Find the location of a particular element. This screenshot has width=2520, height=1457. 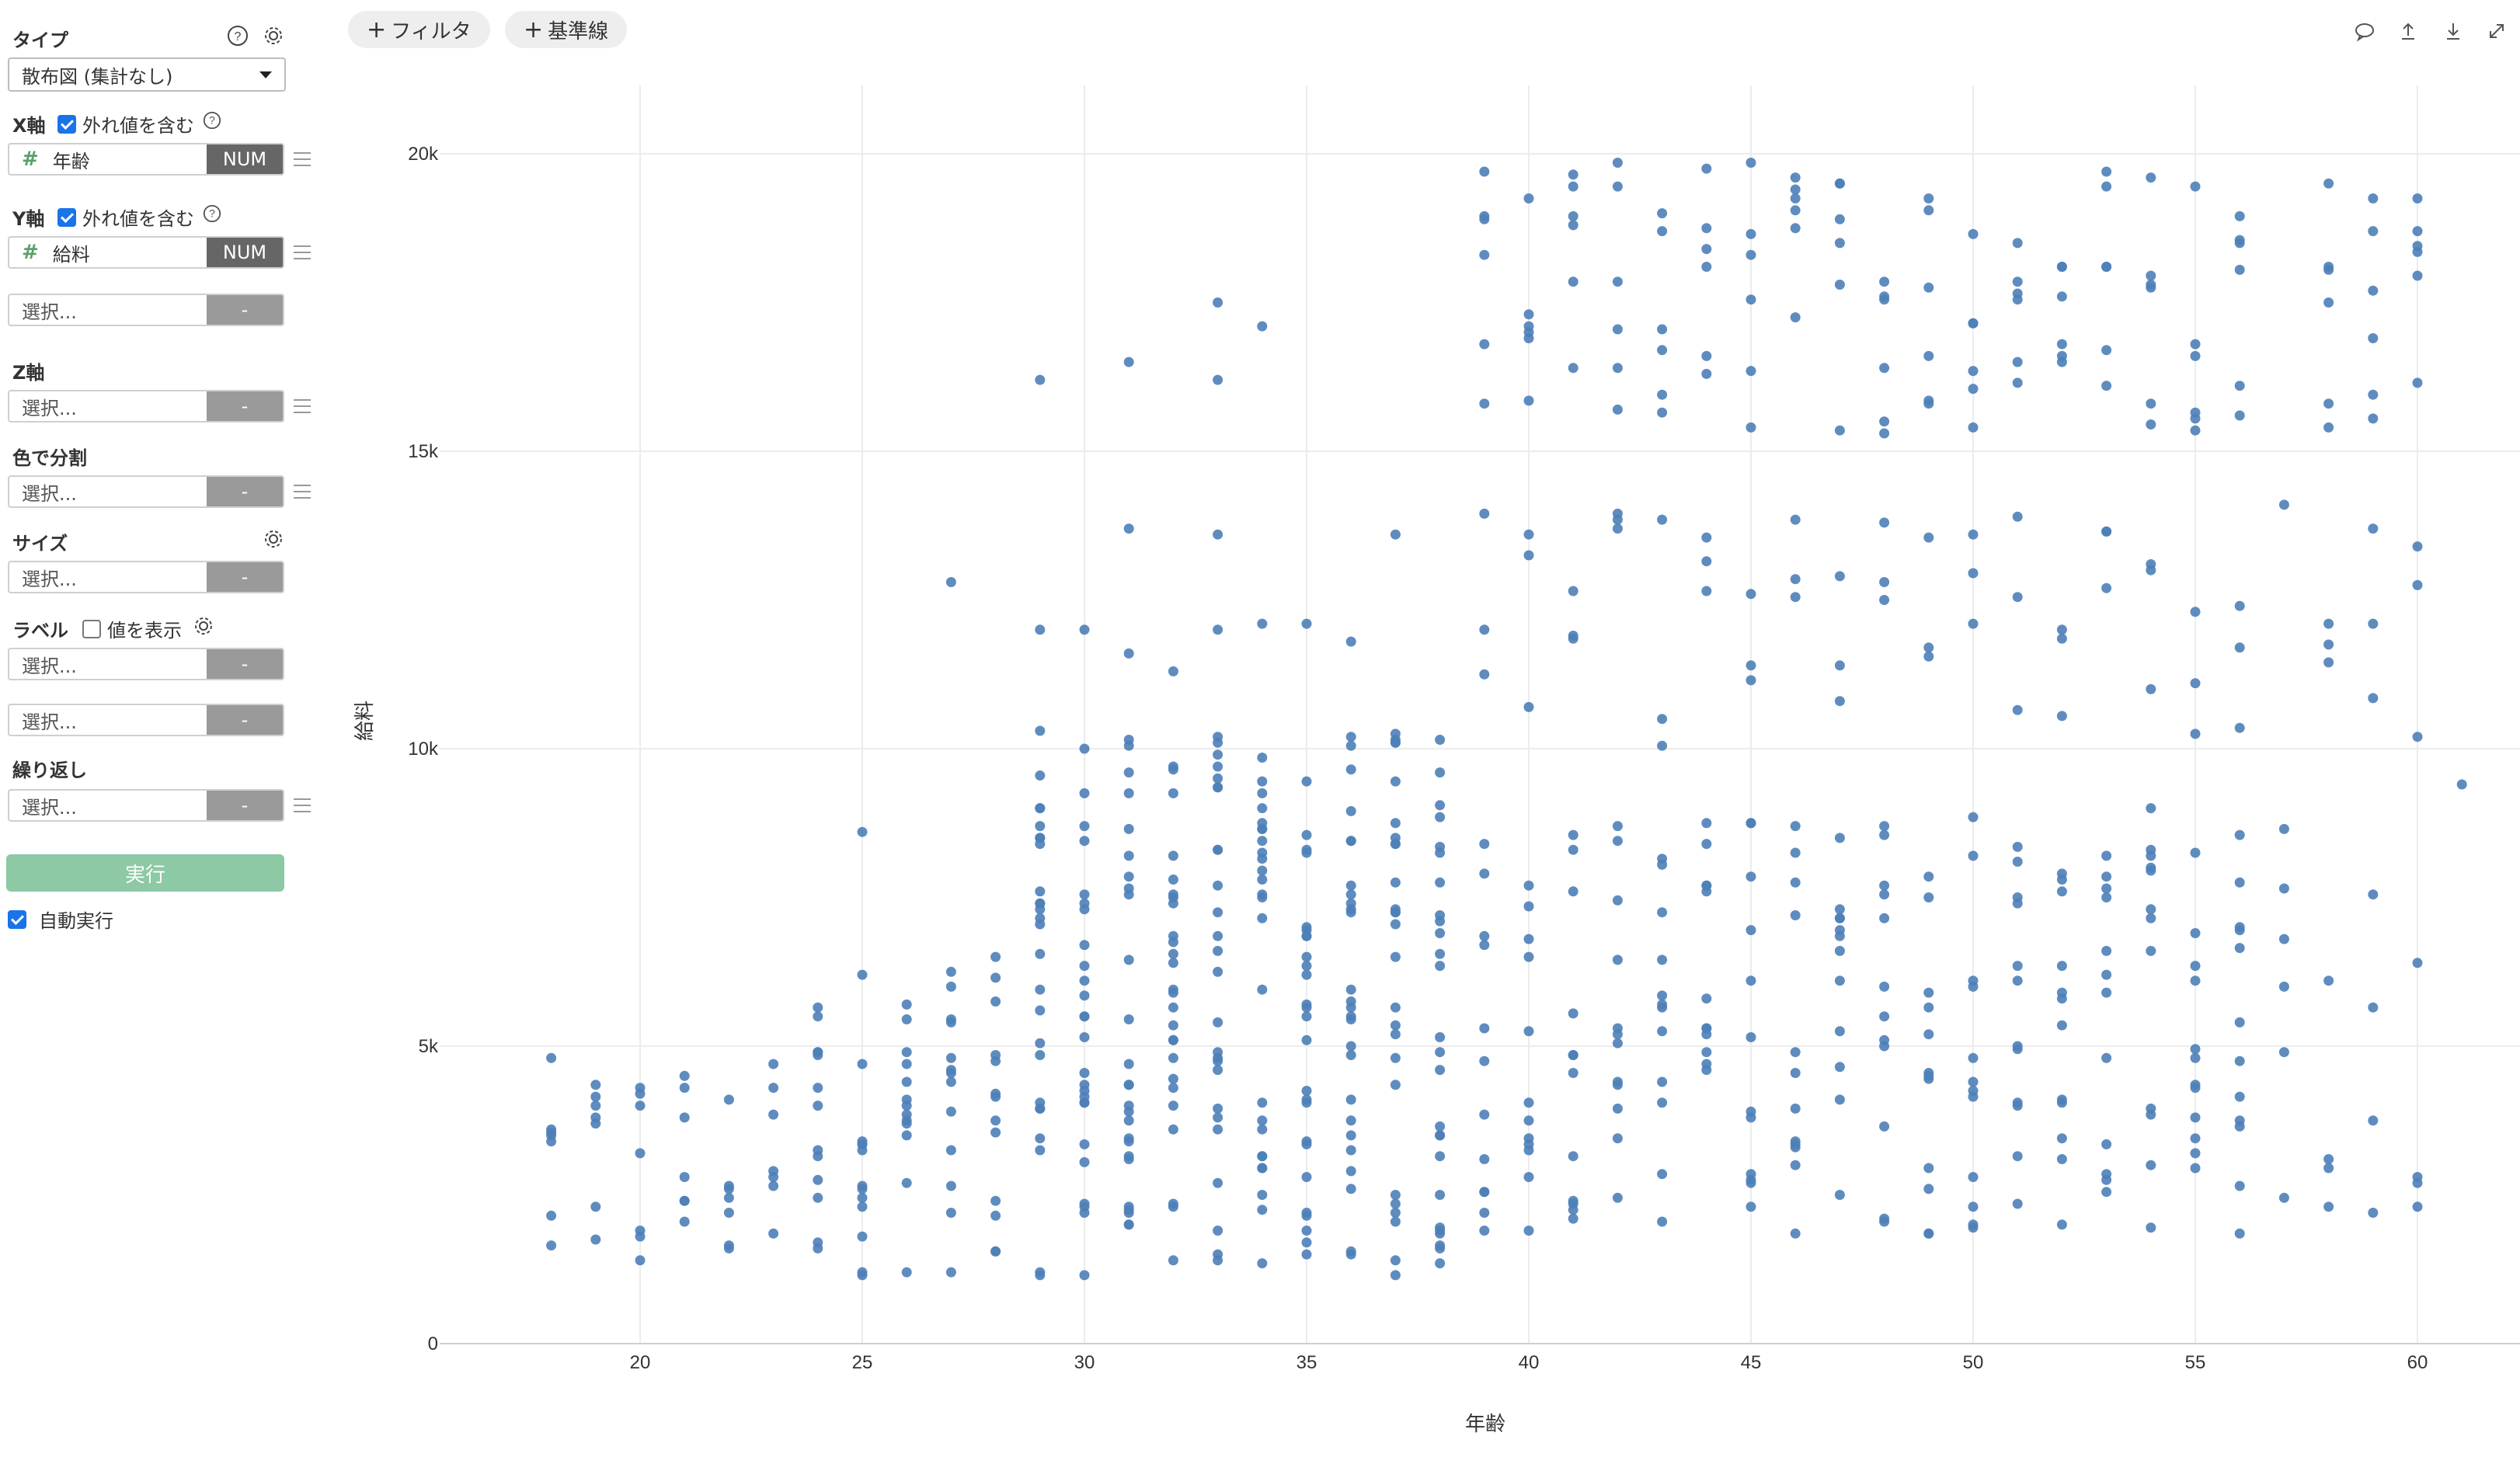

add-baseline-button: + 基準線 is located at coordinates (566, 29).